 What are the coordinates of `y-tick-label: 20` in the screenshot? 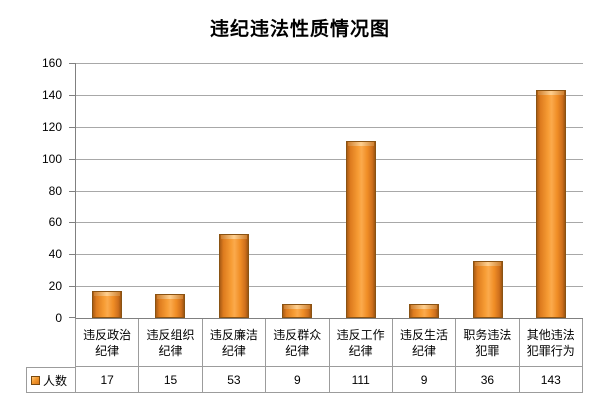 It's located at (55, 286).